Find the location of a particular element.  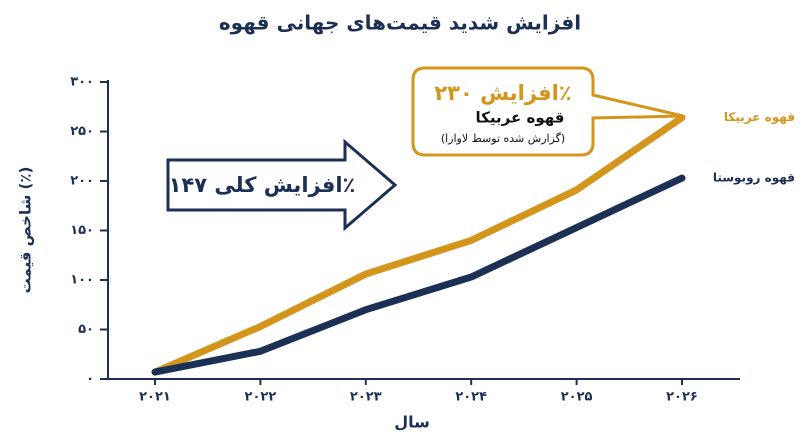

y-tick-label: ۲۵۰ is located at coordinates (82, 131).